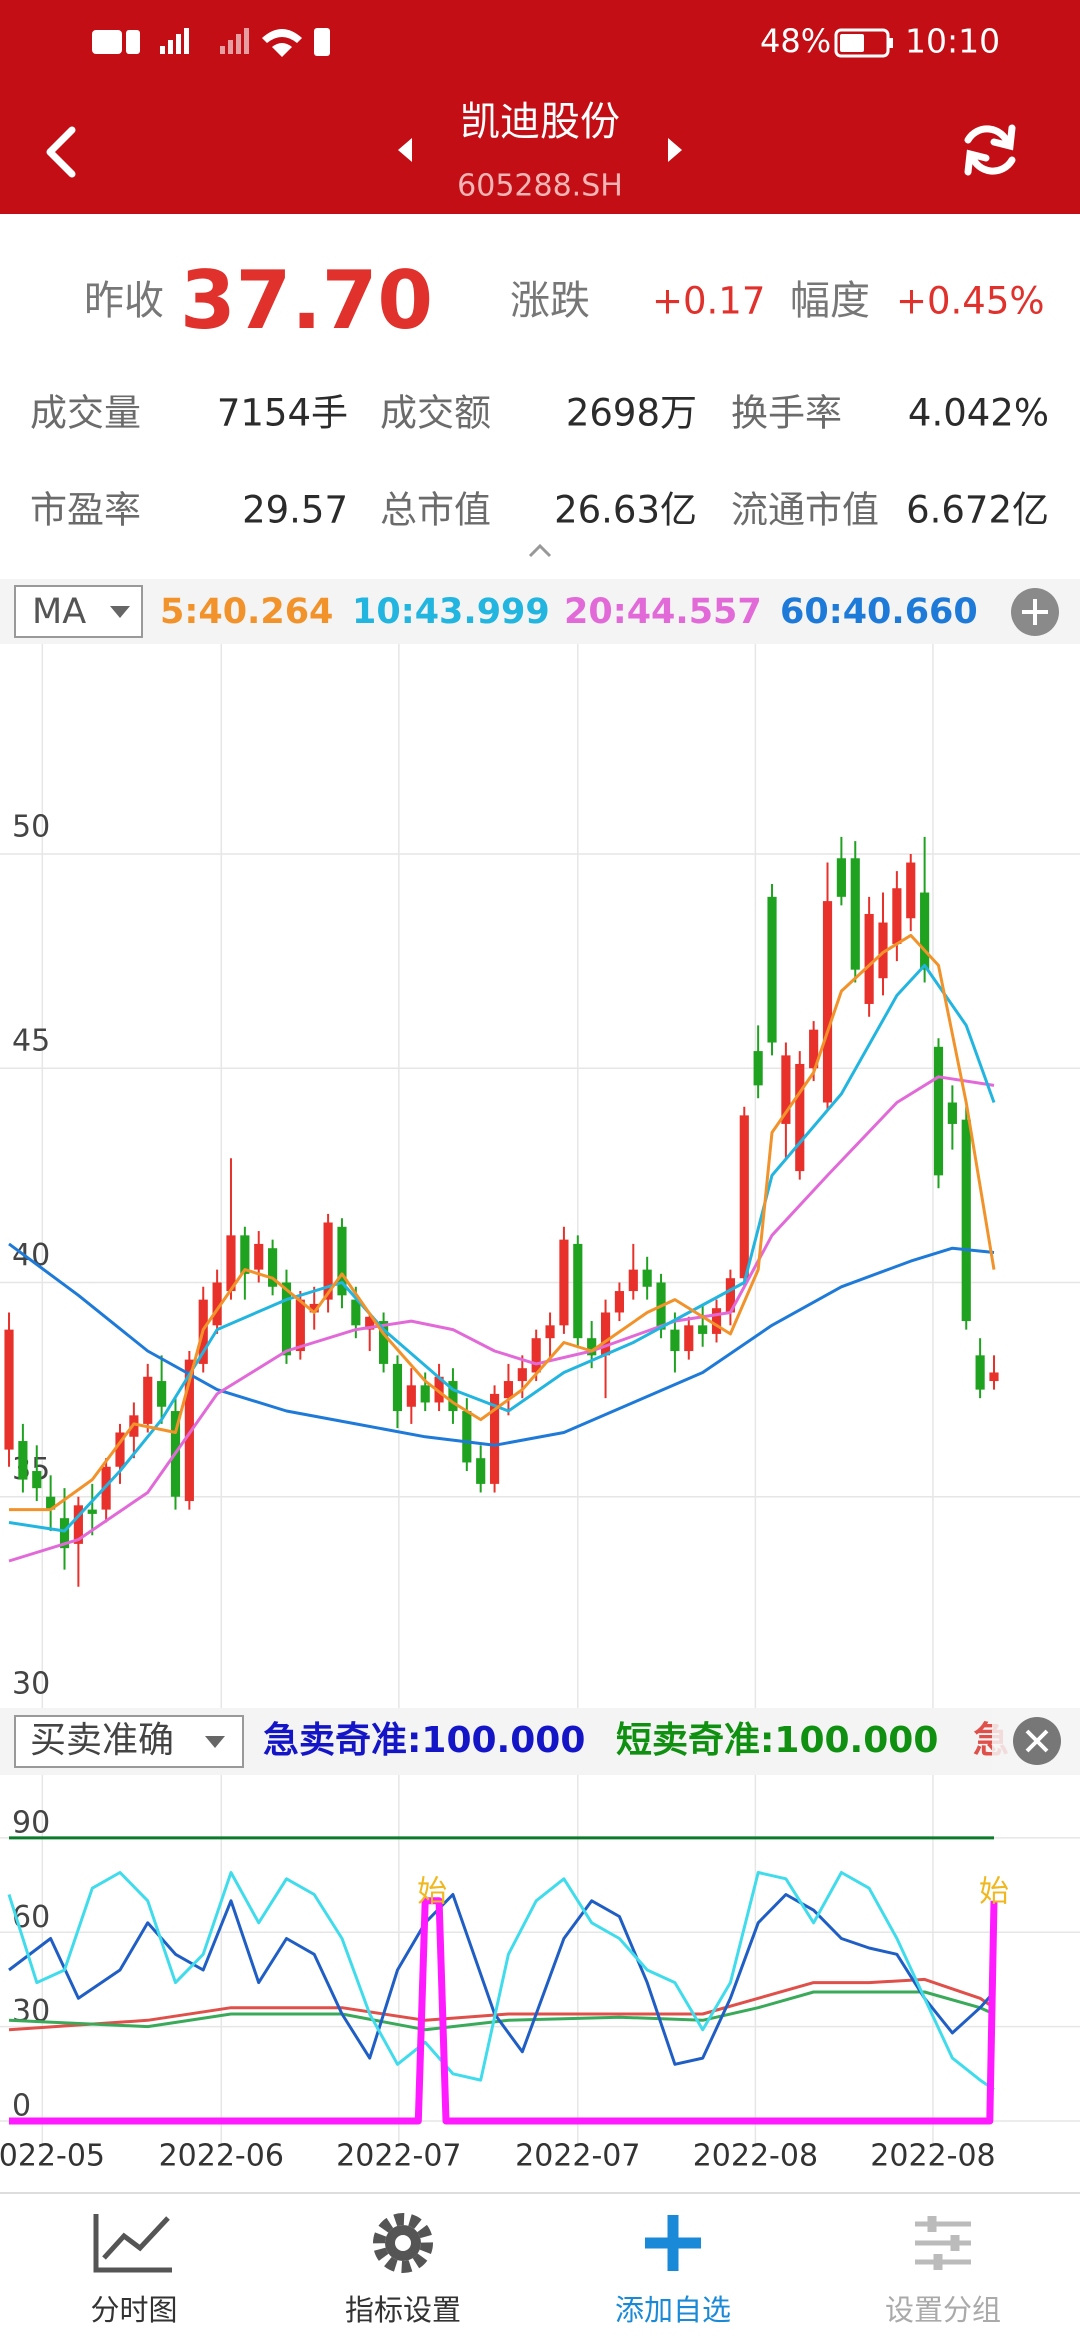 This screenshot has height=2340, width=1080. What do you see at coordinates (932, 2156) in the screenshot?
I see `x-tick-label: 2022-08` at bounding box center [932, 2156].